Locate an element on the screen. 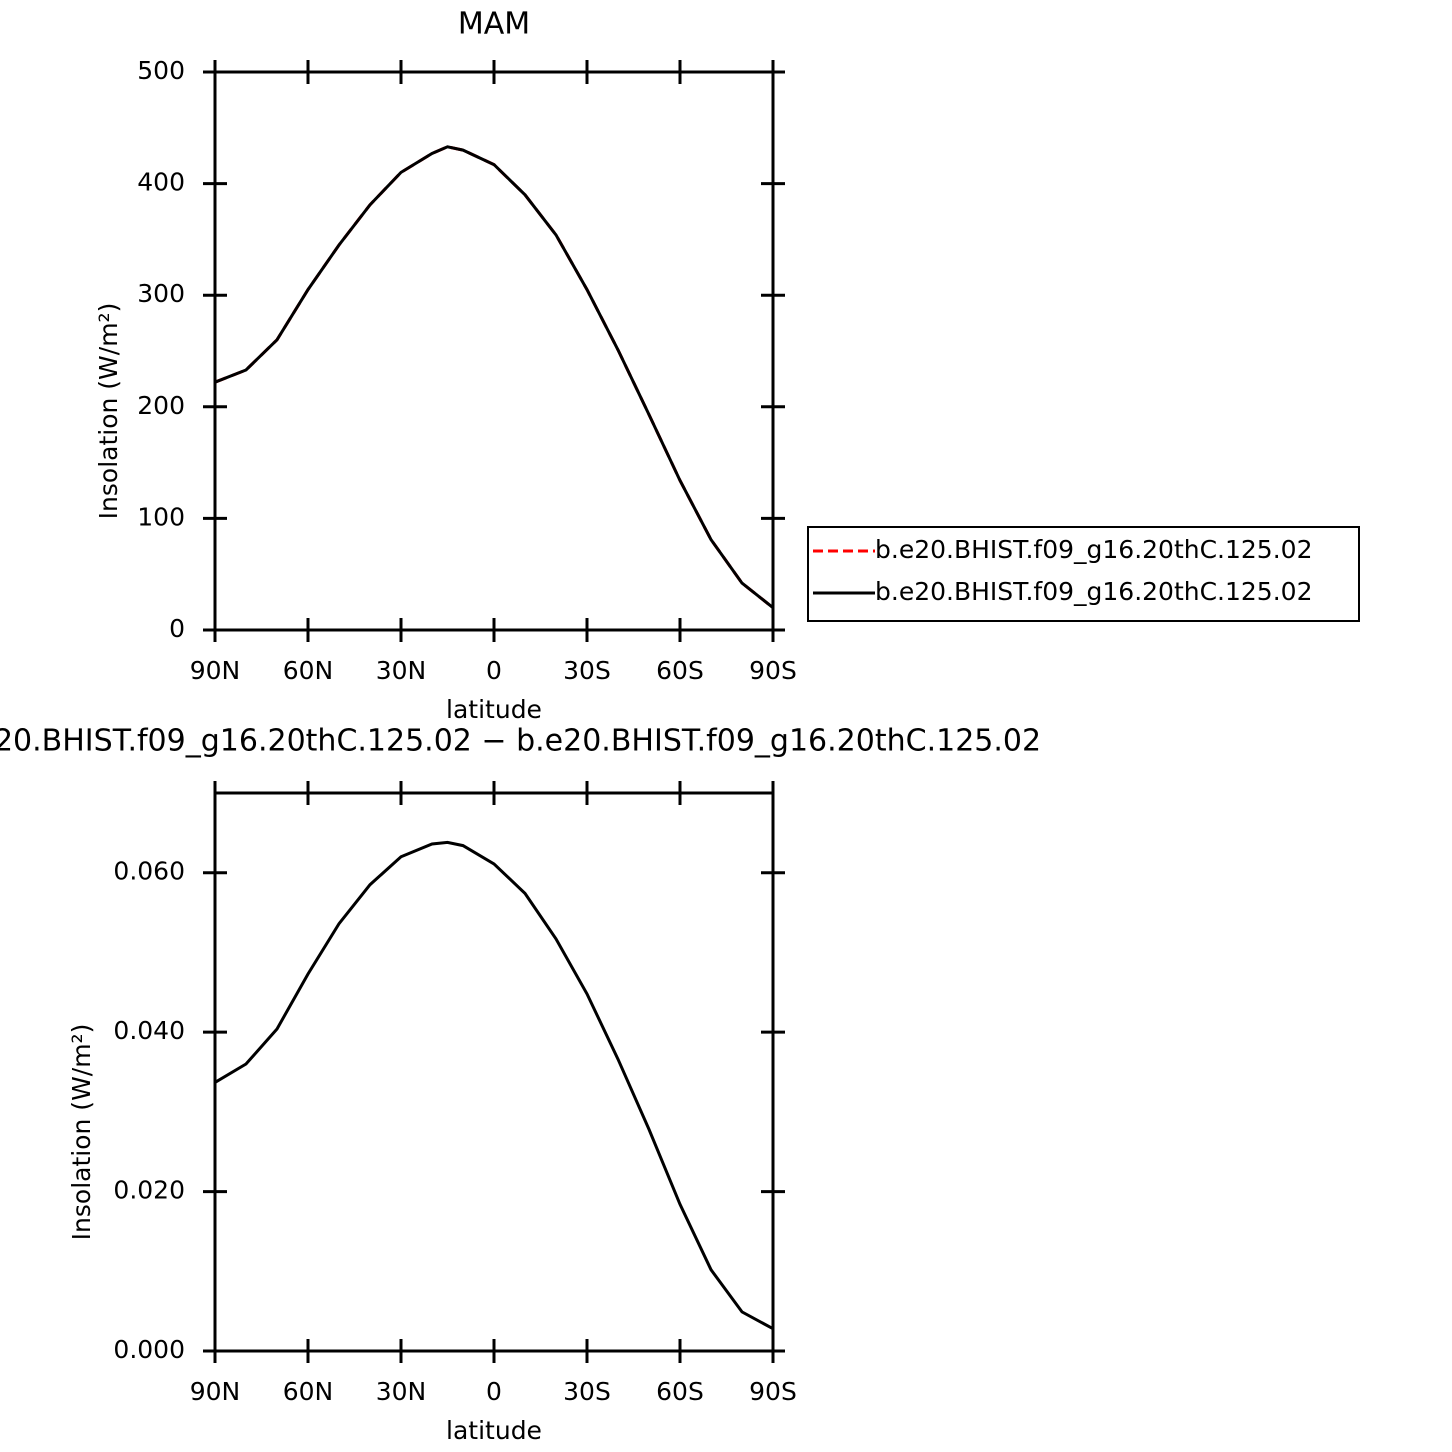 This screenshot has width=1452, height=1452. y-tick-label: 200 is located at coordinates (161, 405).